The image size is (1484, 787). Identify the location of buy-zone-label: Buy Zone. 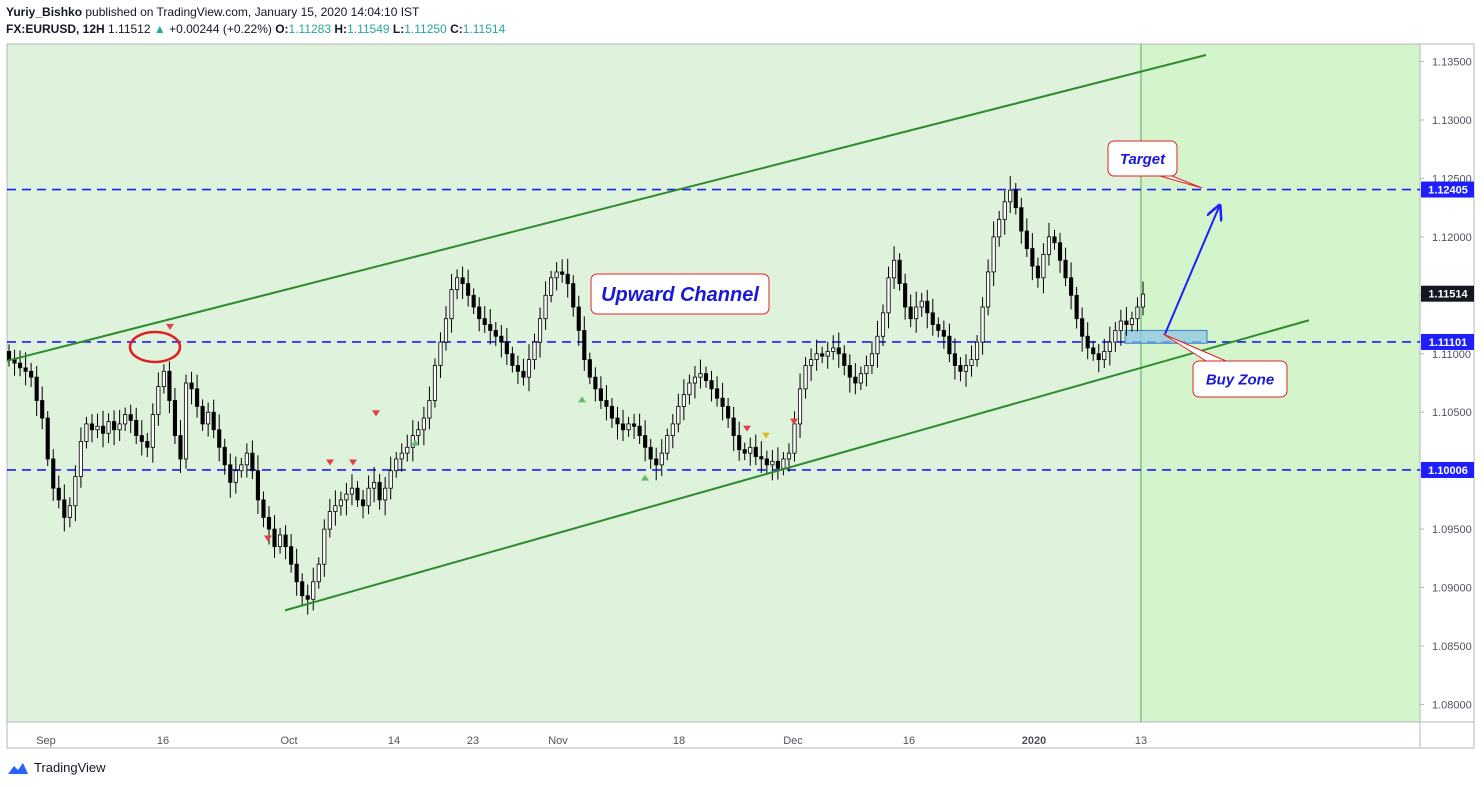
(1225, 365).